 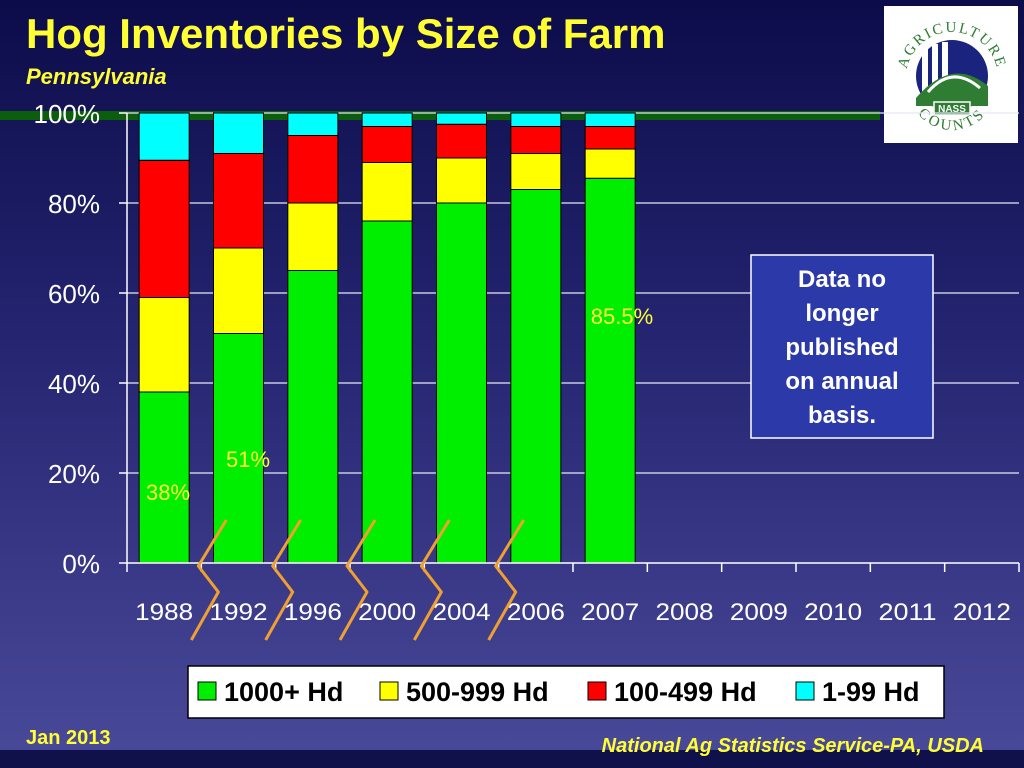 What do you see at coordinates (842, 415) in the screenshot?
I see `annotation-line: basis.` at bounding box center [842, 415].